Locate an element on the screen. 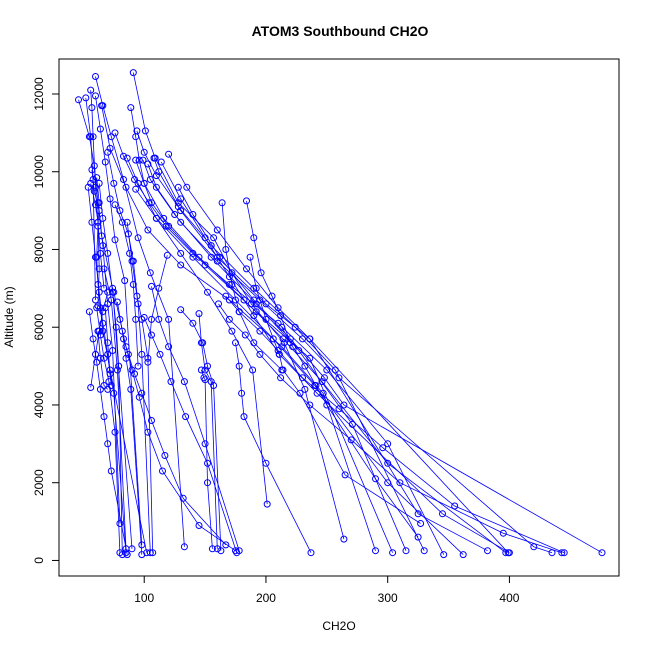  x-tick-label: 200 is located at coordinates (266, 598).